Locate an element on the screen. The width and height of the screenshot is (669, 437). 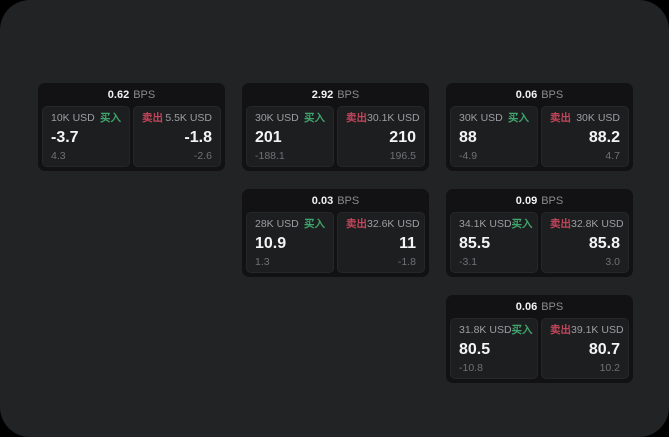
buy-amount: 31.8K USD is located at coordinates (485, 330).